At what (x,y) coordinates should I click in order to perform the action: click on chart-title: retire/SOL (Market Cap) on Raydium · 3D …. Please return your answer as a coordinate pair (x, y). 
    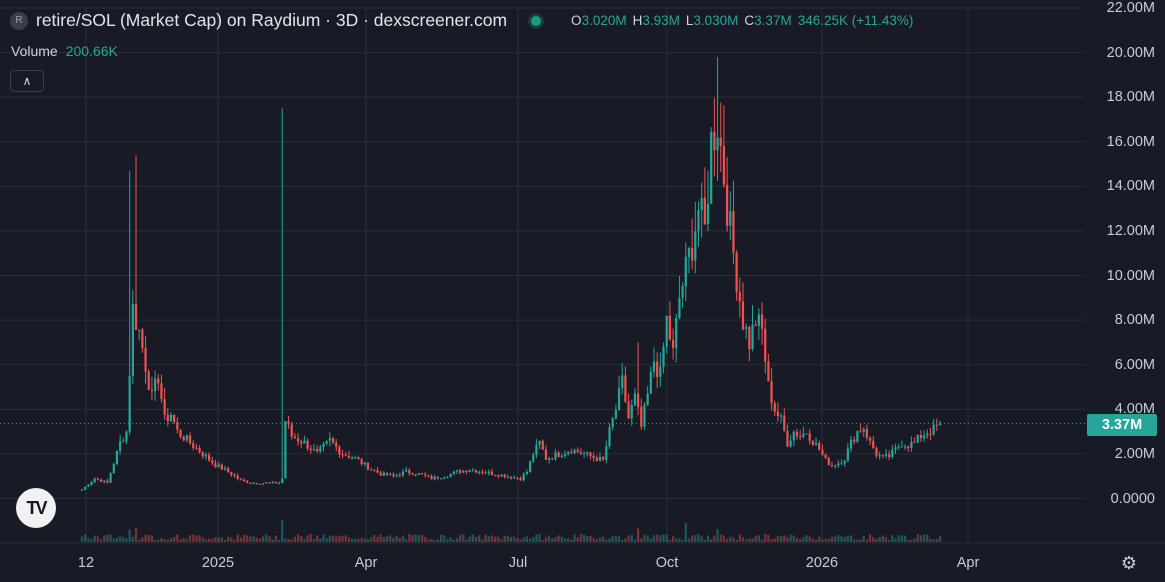
    Looking at the image, I should click on (272, 20).